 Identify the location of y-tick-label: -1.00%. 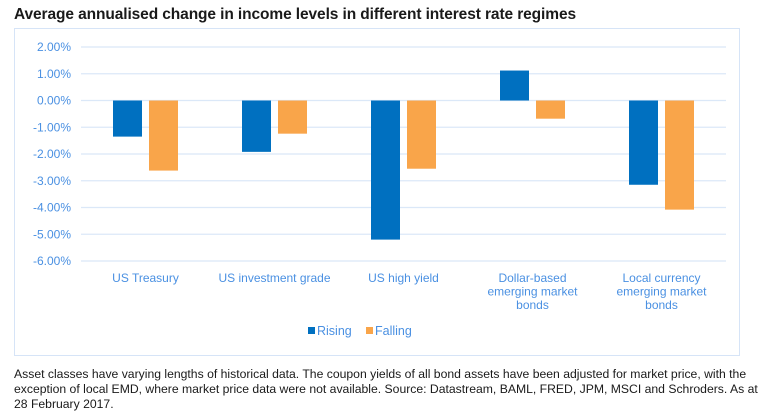
(52, 127).